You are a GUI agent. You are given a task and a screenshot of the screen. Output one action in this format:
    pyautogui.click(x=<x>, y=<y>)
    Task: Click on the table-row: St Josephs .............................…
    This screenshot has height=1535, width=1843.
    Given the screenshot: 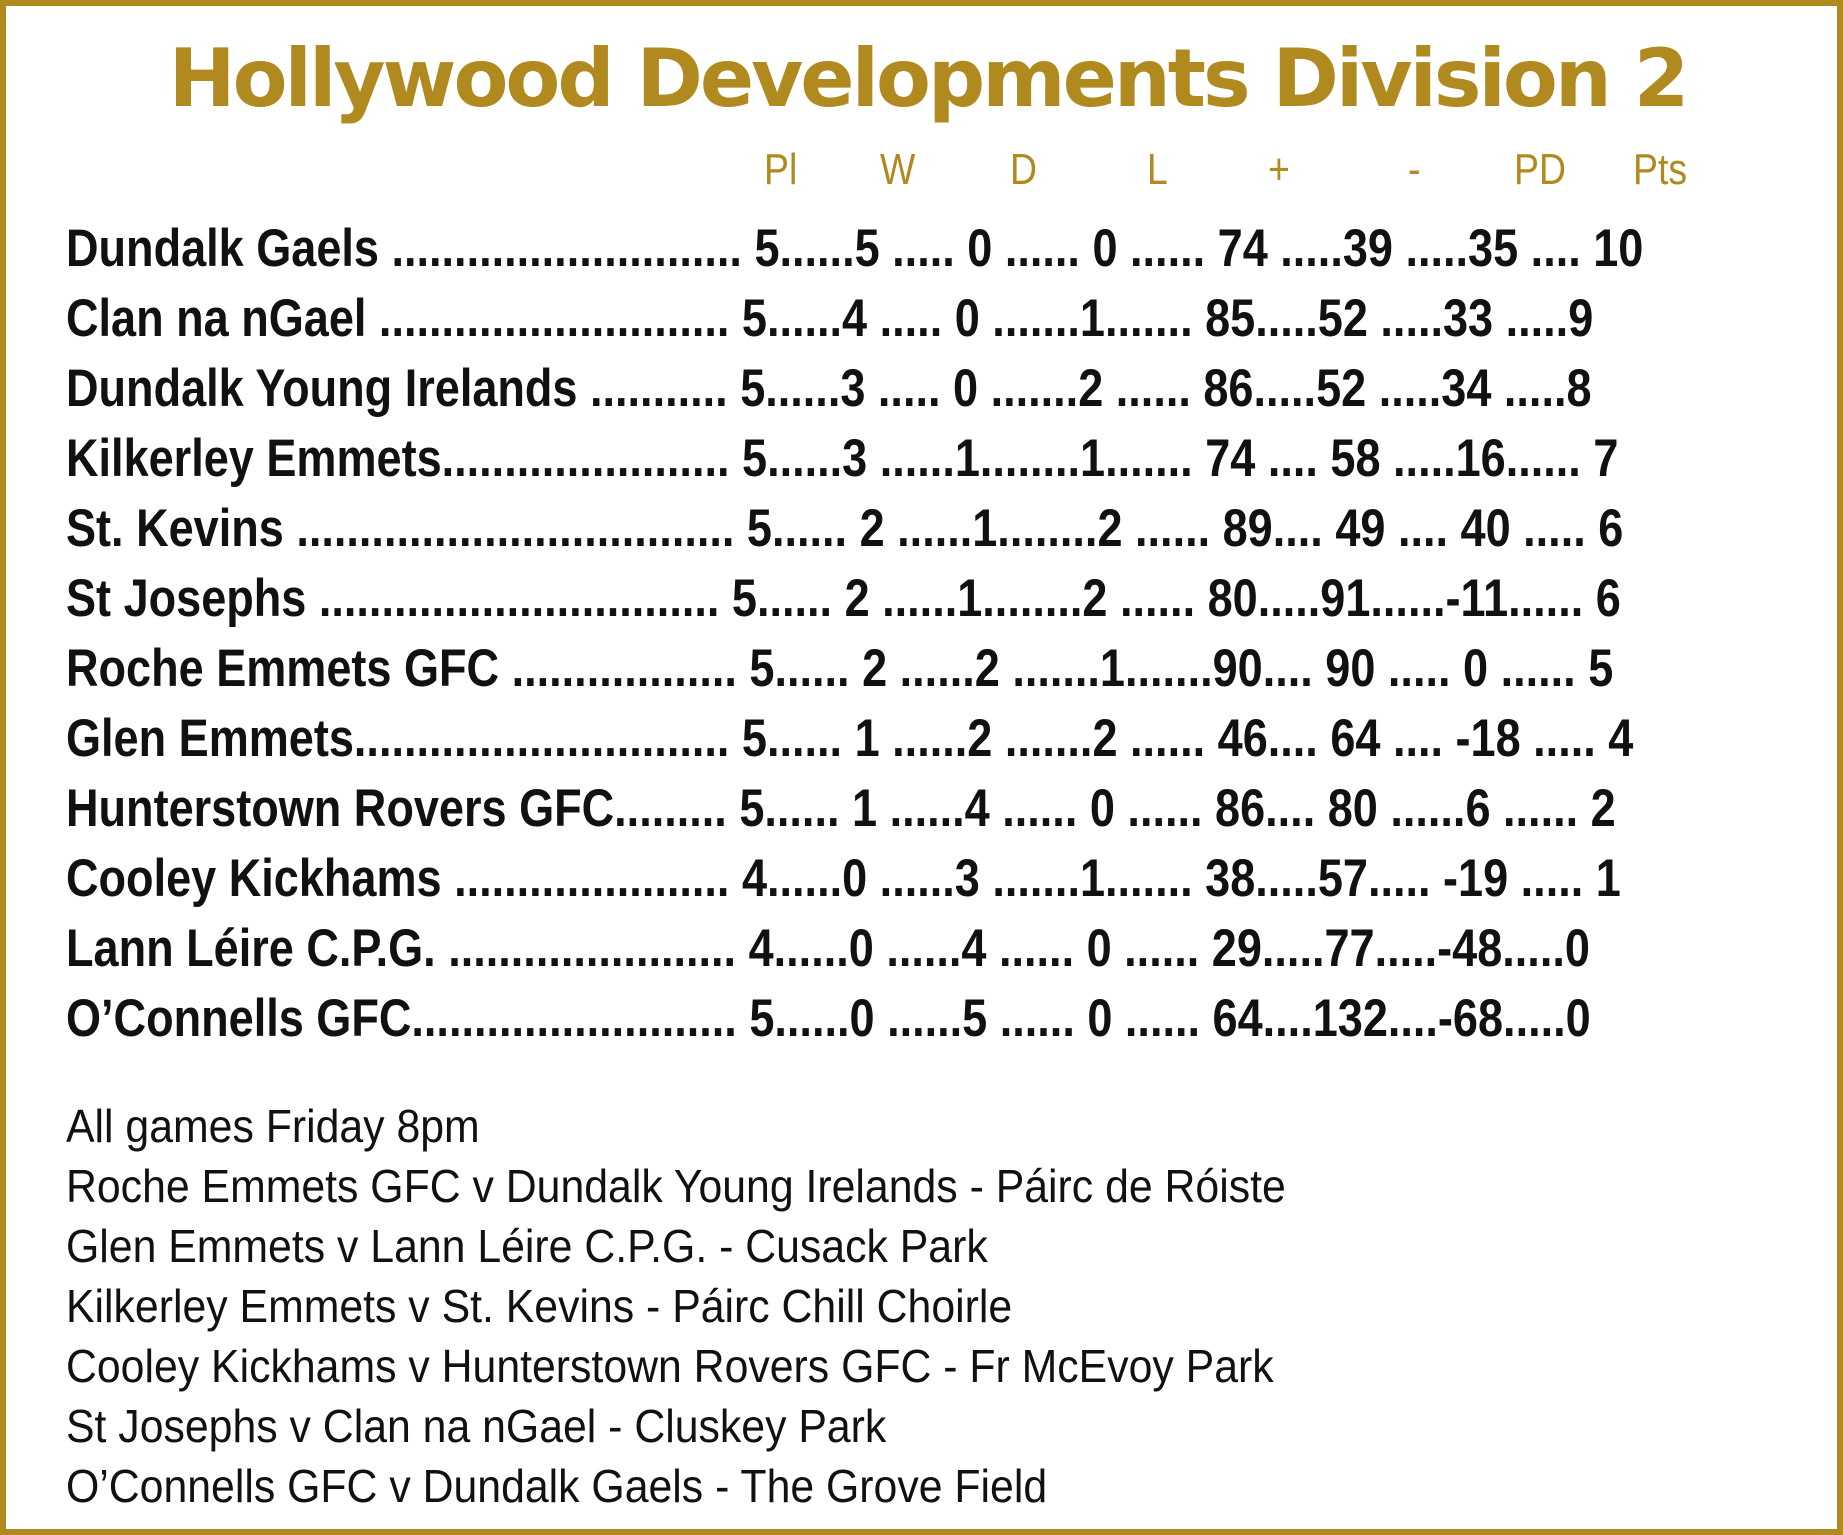 What is the action you would take?
    pyautogui.click(x=843, y=598)
    